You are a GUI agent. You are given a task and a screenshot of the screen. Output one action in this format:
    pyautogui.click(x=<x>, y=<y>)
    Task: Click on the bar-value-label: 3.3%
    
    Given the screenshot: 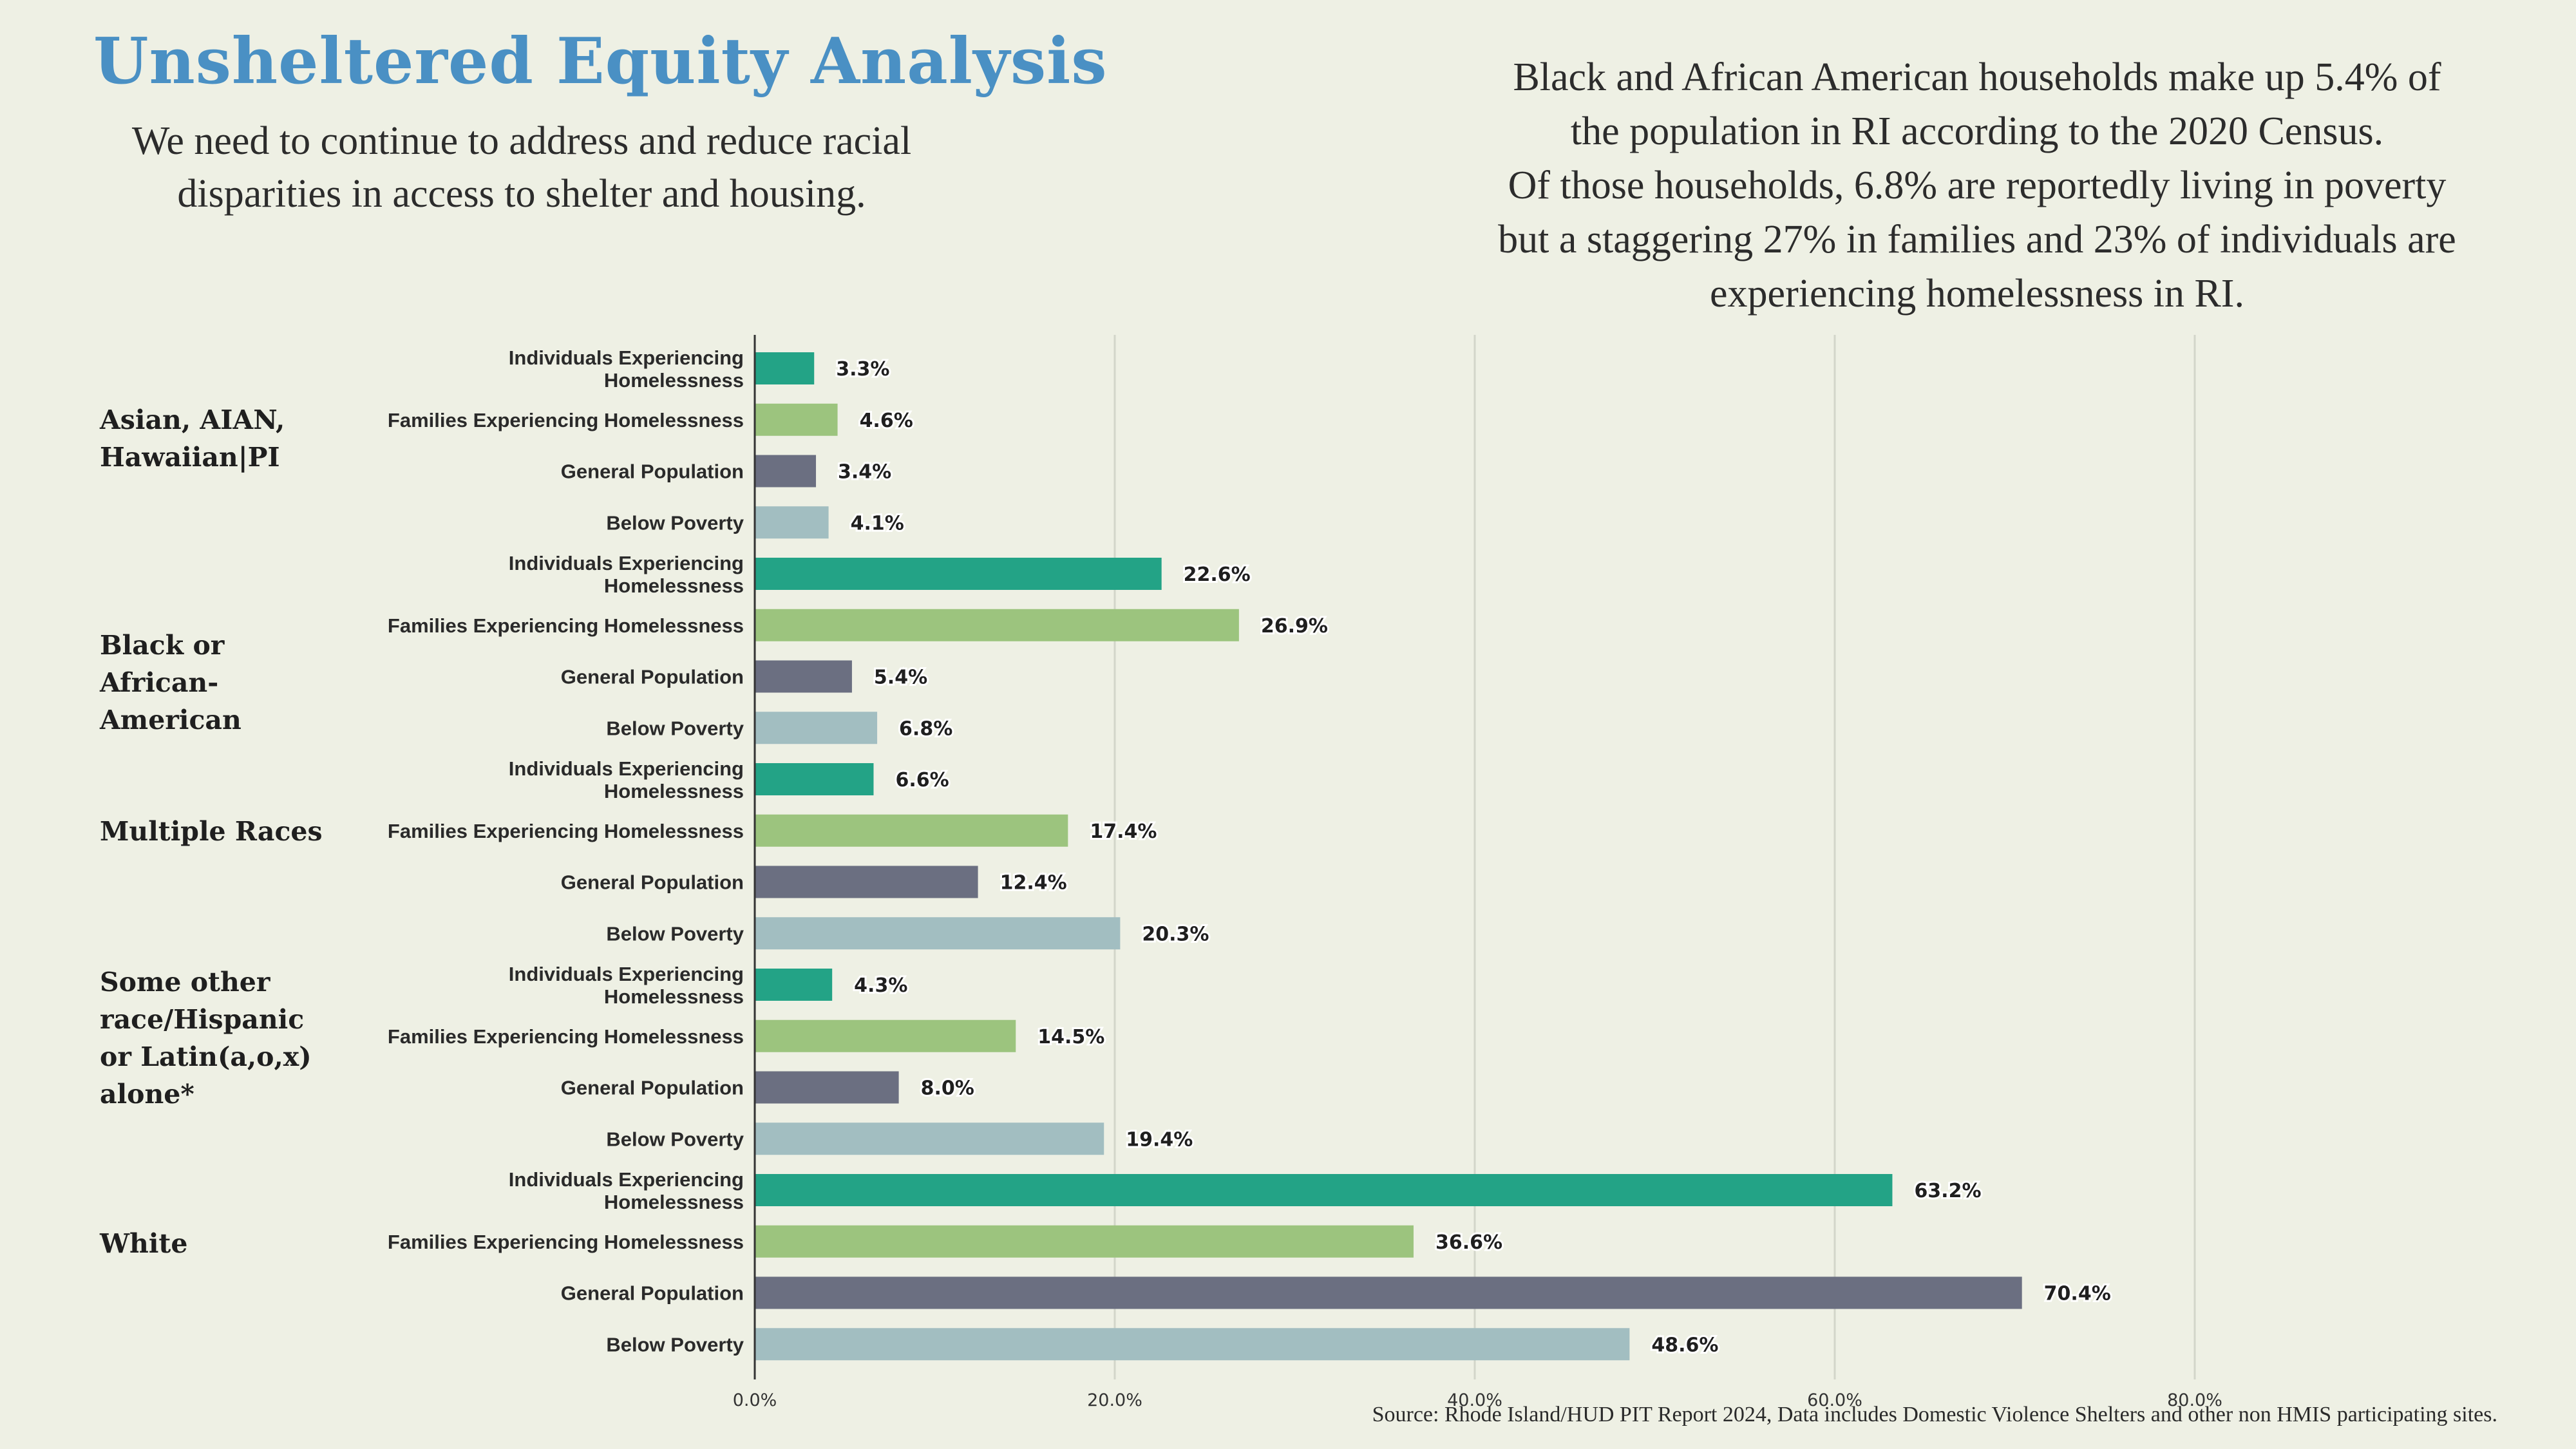 What is the action you would take?
    pyautogui.click(x=862, y=369)
    